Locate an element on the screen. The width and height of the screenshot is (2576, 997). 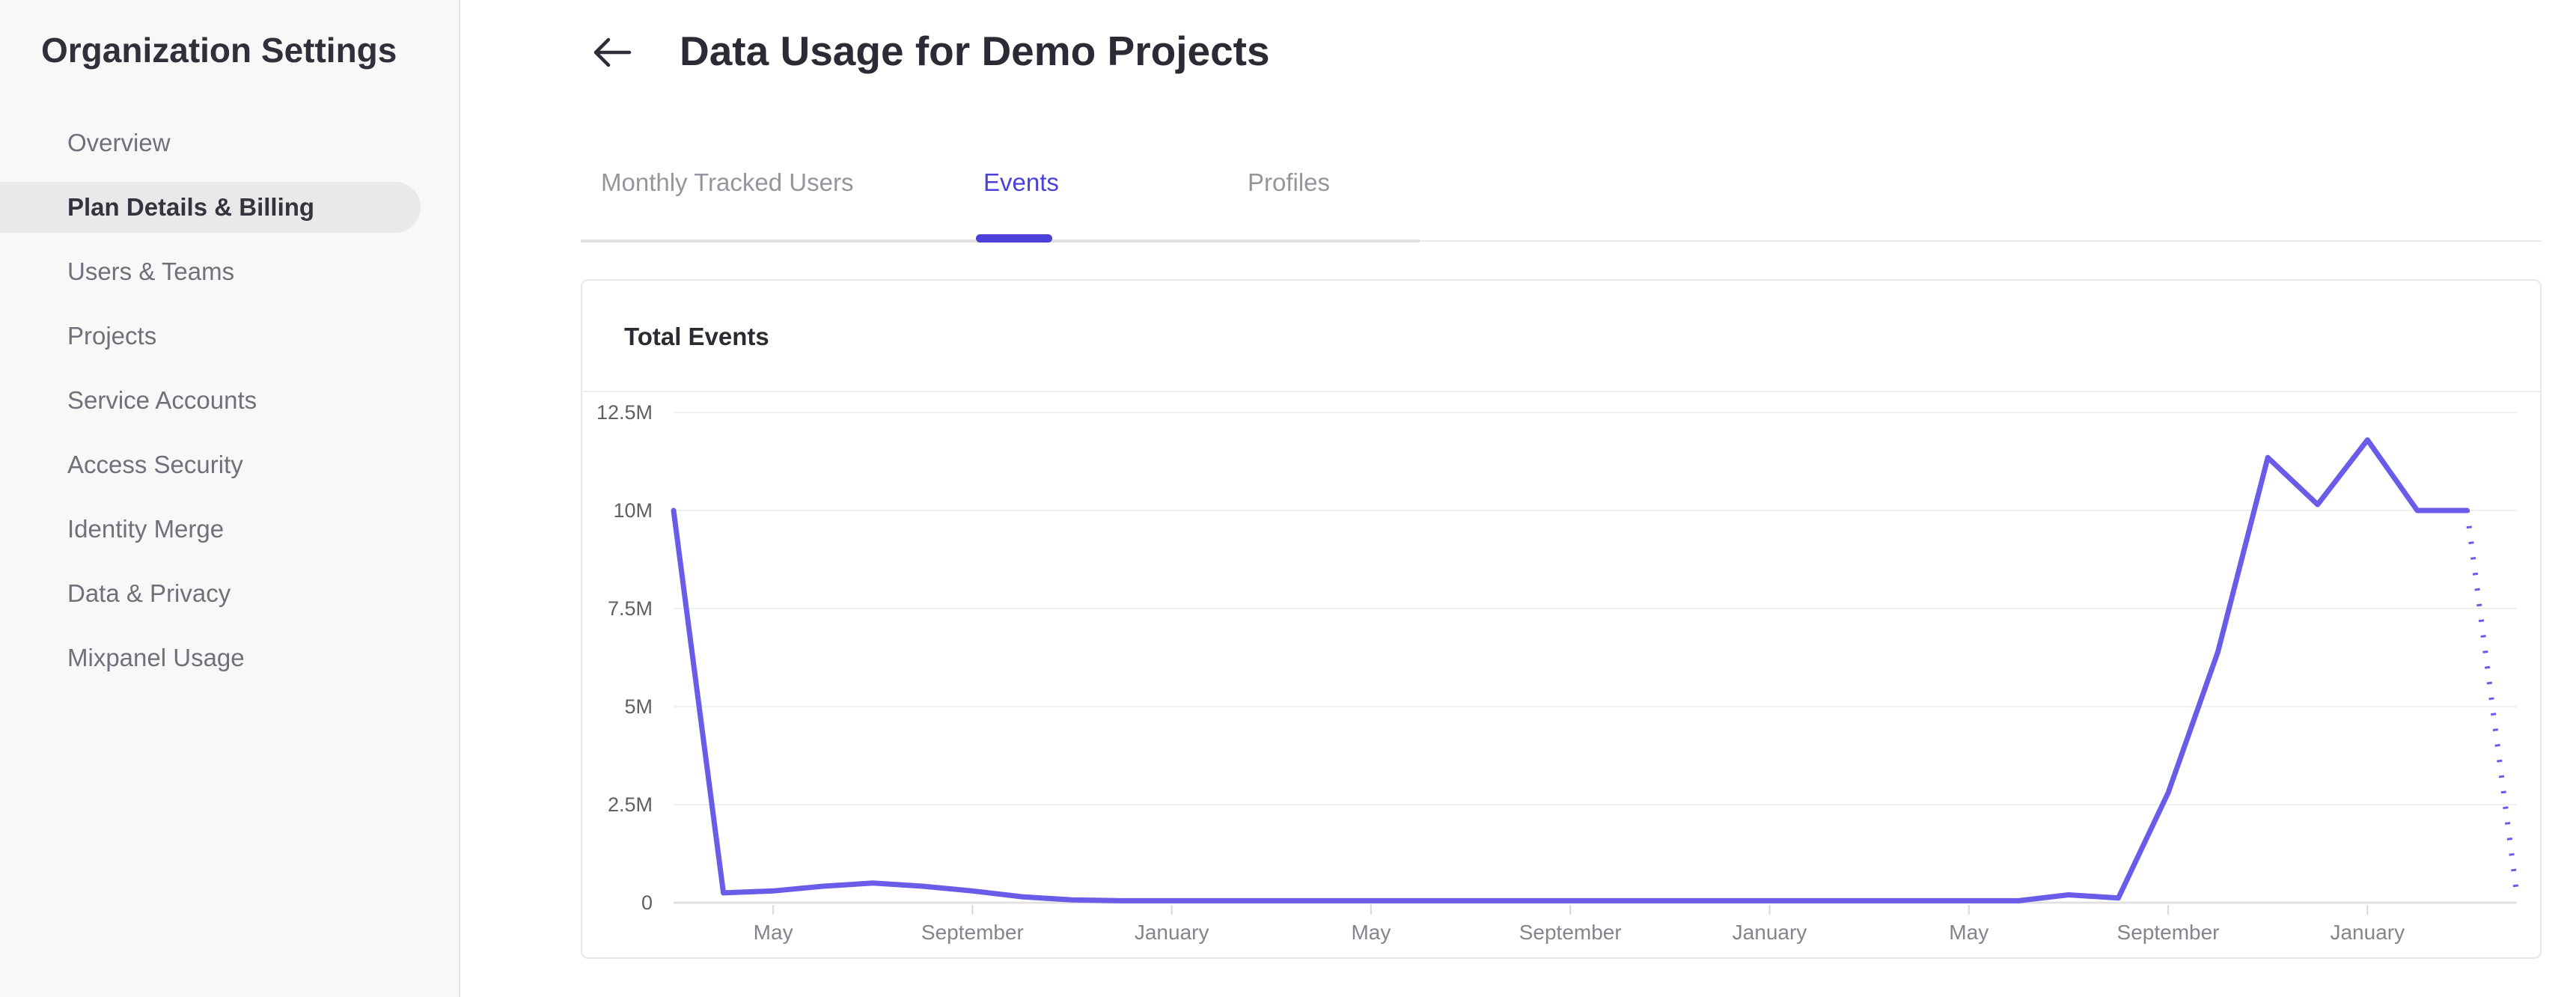
y-axis-label: 0 is located at coordinates (647, 902).